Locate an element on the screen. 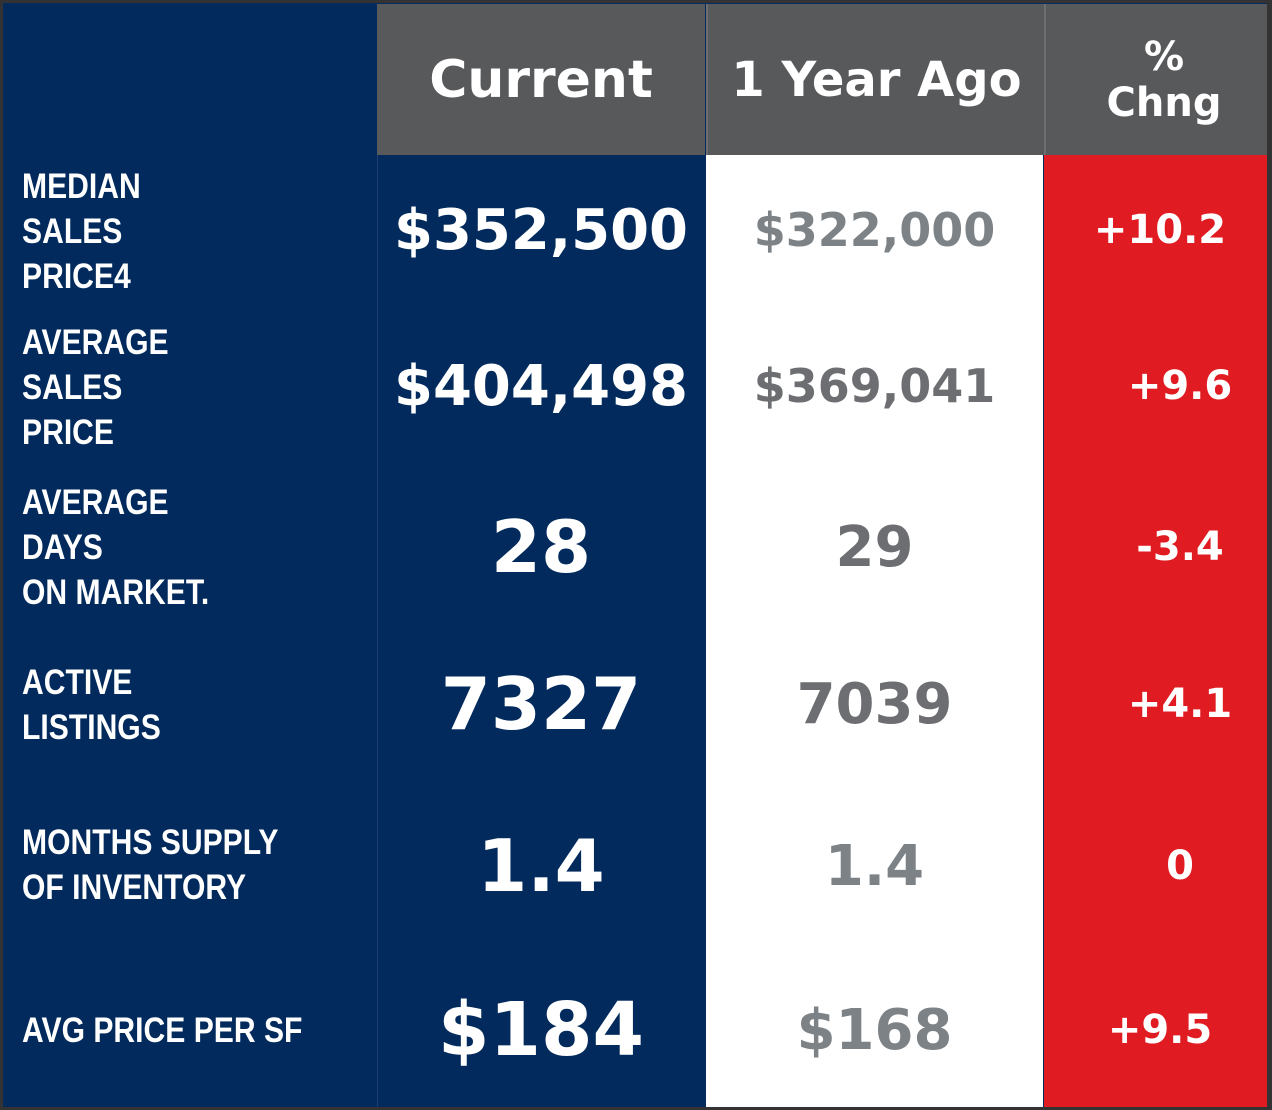  year-ago-value-average-sales-price: $369,041 is located at coordinates (874, 386).